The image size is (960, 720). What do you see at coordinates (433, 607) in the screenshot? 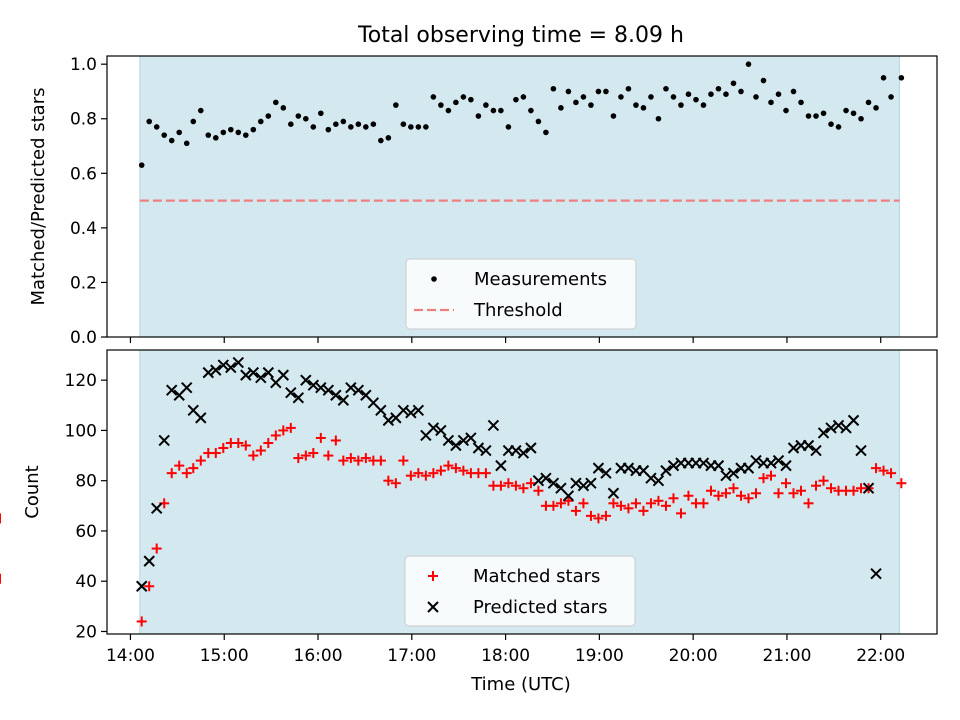
I see `legend-predicted-marker-b` at bounding box center [433, 607].